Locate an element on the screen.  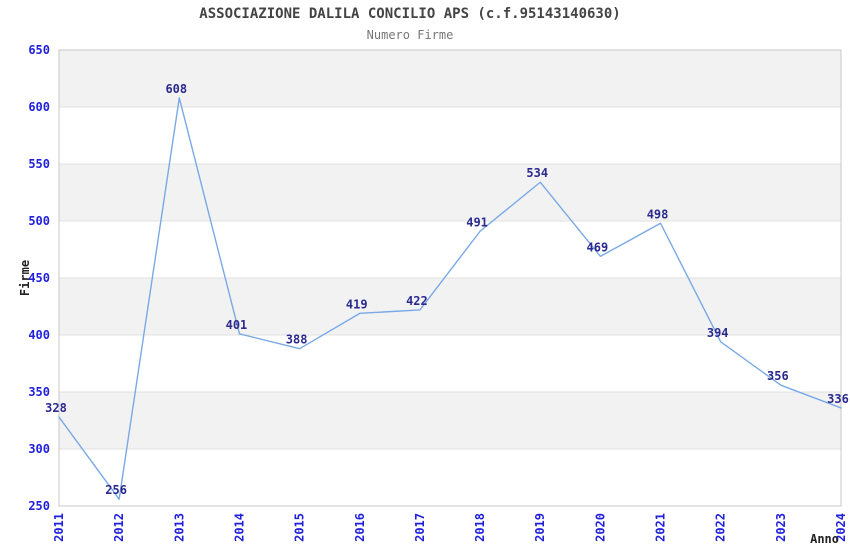
data-point-label: 401 is located at coordinates (237, 325).